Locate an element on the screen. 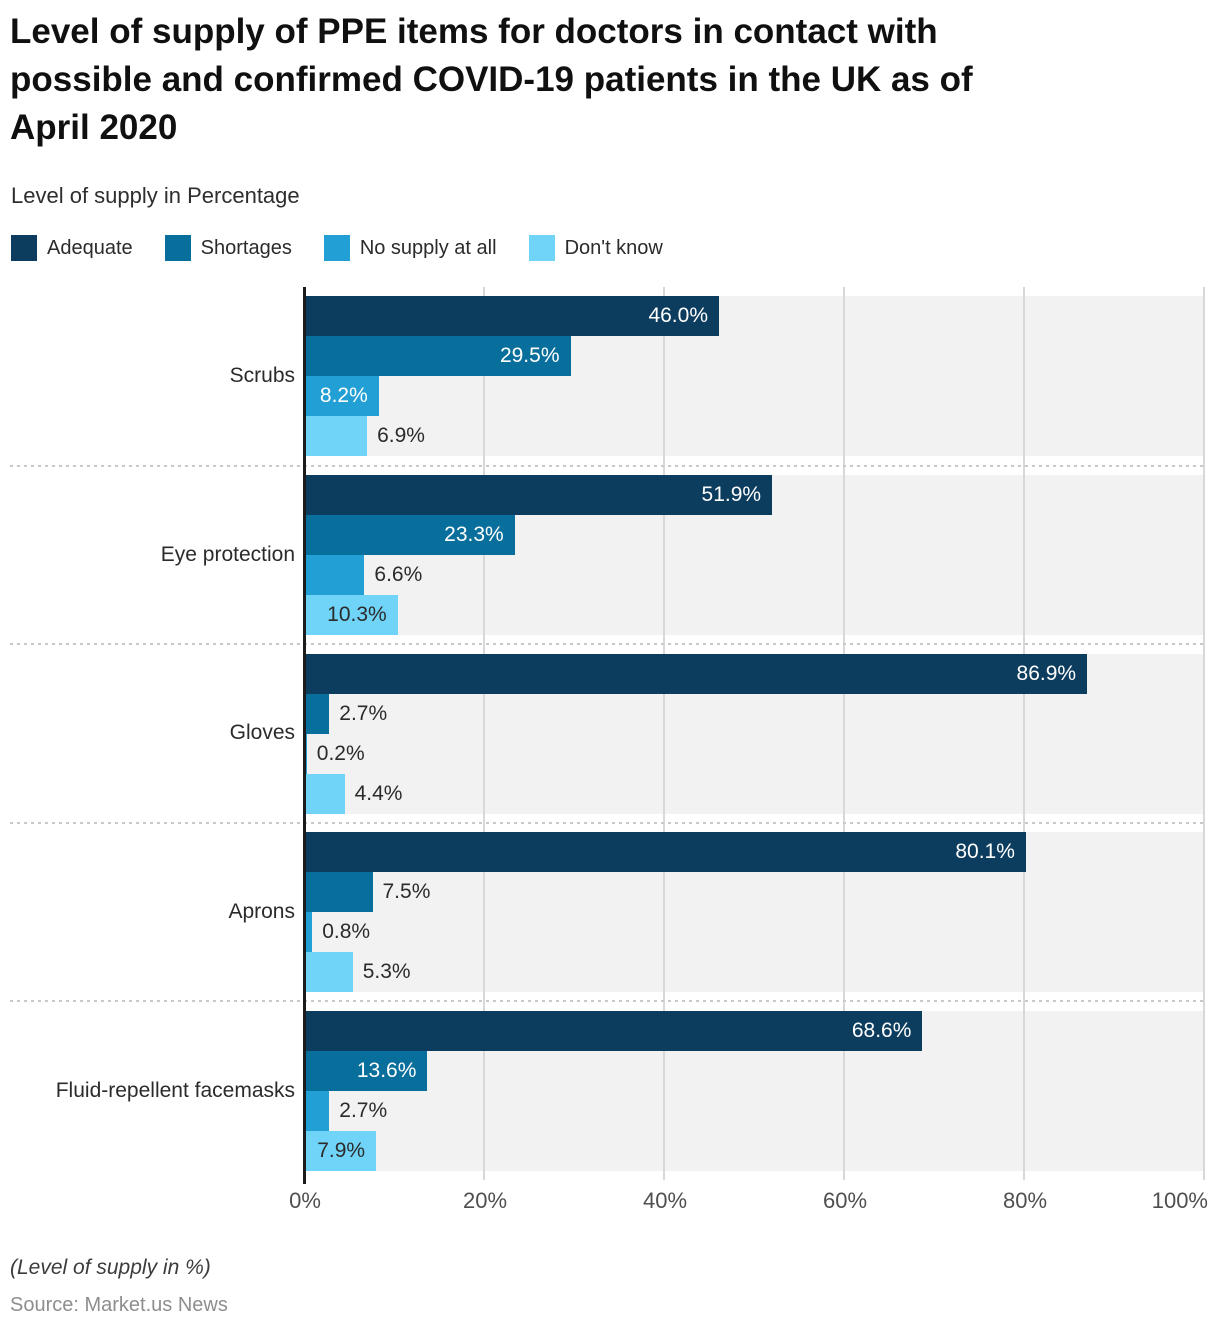 The image size is (1220, 1332). bar-shortages-aprons: 7.5% is located at coordinates (367, 892).